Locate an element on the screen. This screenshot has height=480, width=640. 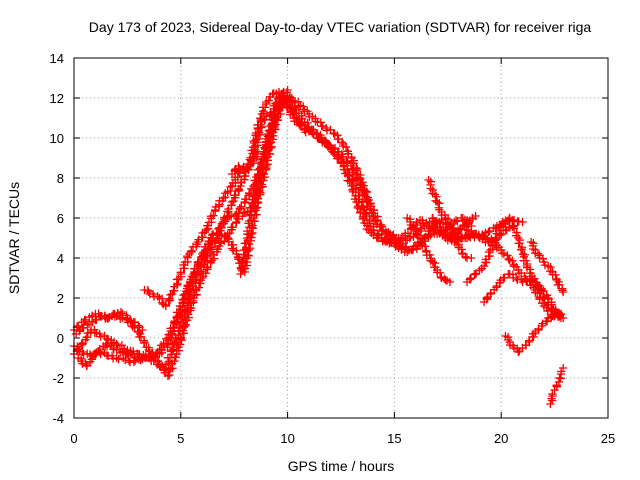
x-tick-label: 10 is located at coordinates (287, 438).